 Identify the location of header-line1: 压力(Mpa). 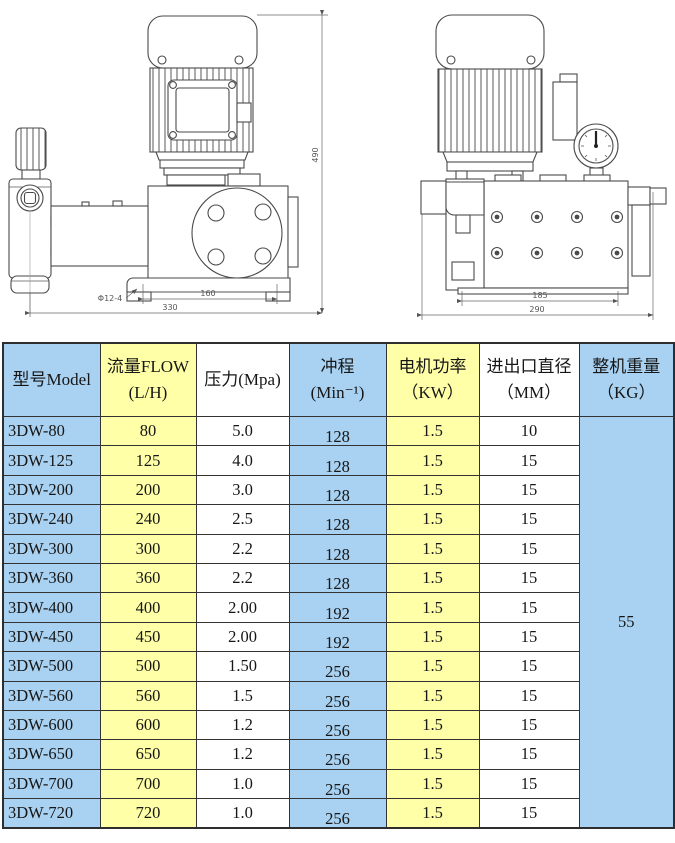
(242, 379).